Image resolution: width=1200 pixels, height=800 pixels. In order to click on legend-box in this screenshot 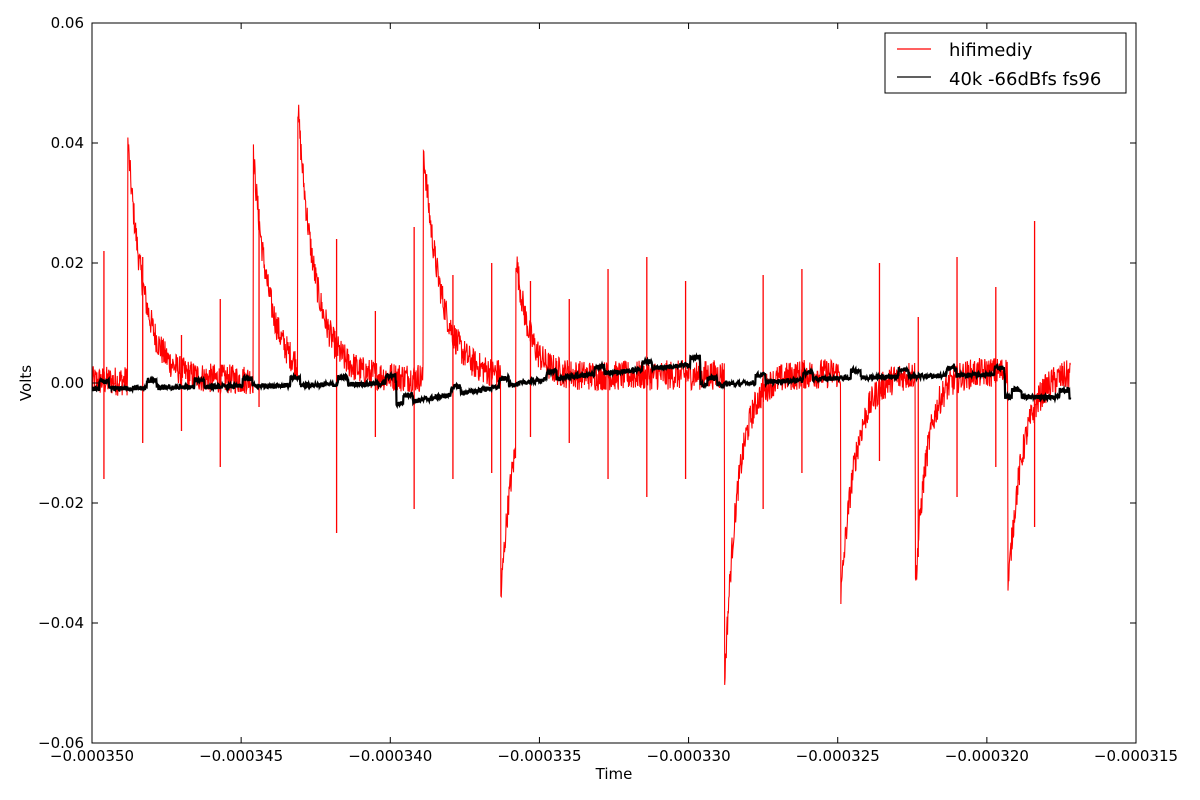, I will do `click(1005, 63)`.